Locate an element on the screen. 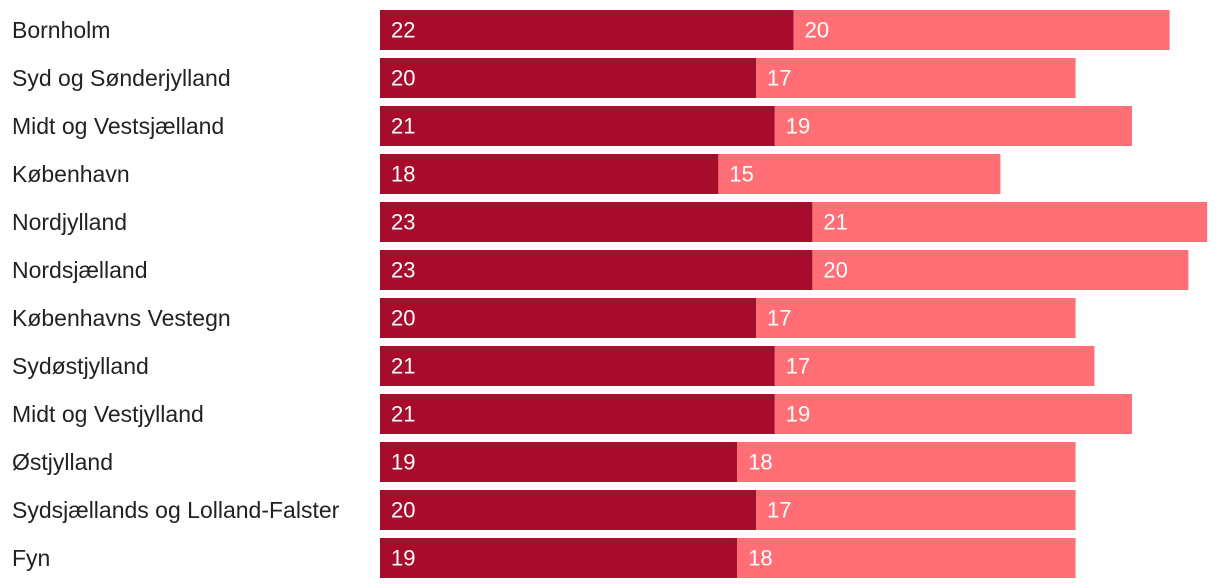 The width and height of the screenshot is (1220, 588). category-label: Syd og Sønderjylland is located at coordinates (121, 78).